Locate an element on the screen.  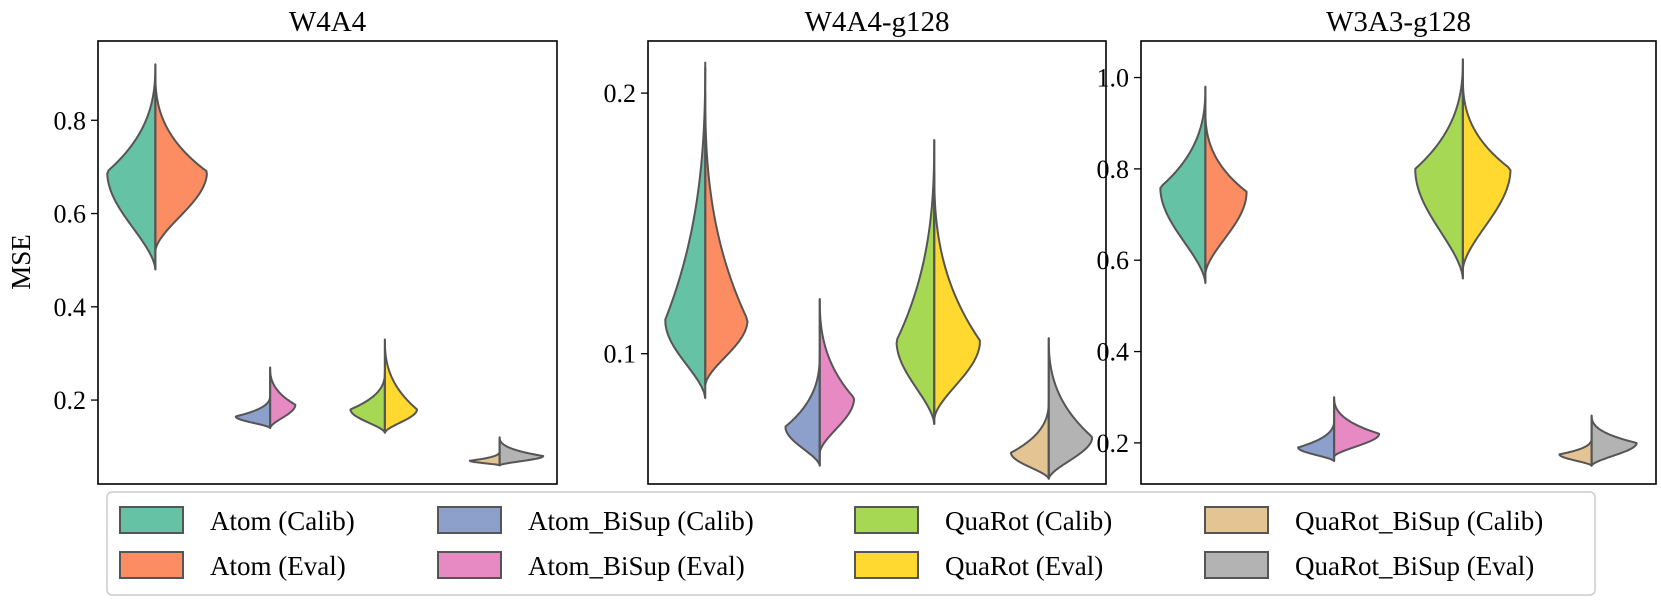
legend-entry: QuaRot_BiSup (Calib) is located at coordinates (1373, 521).